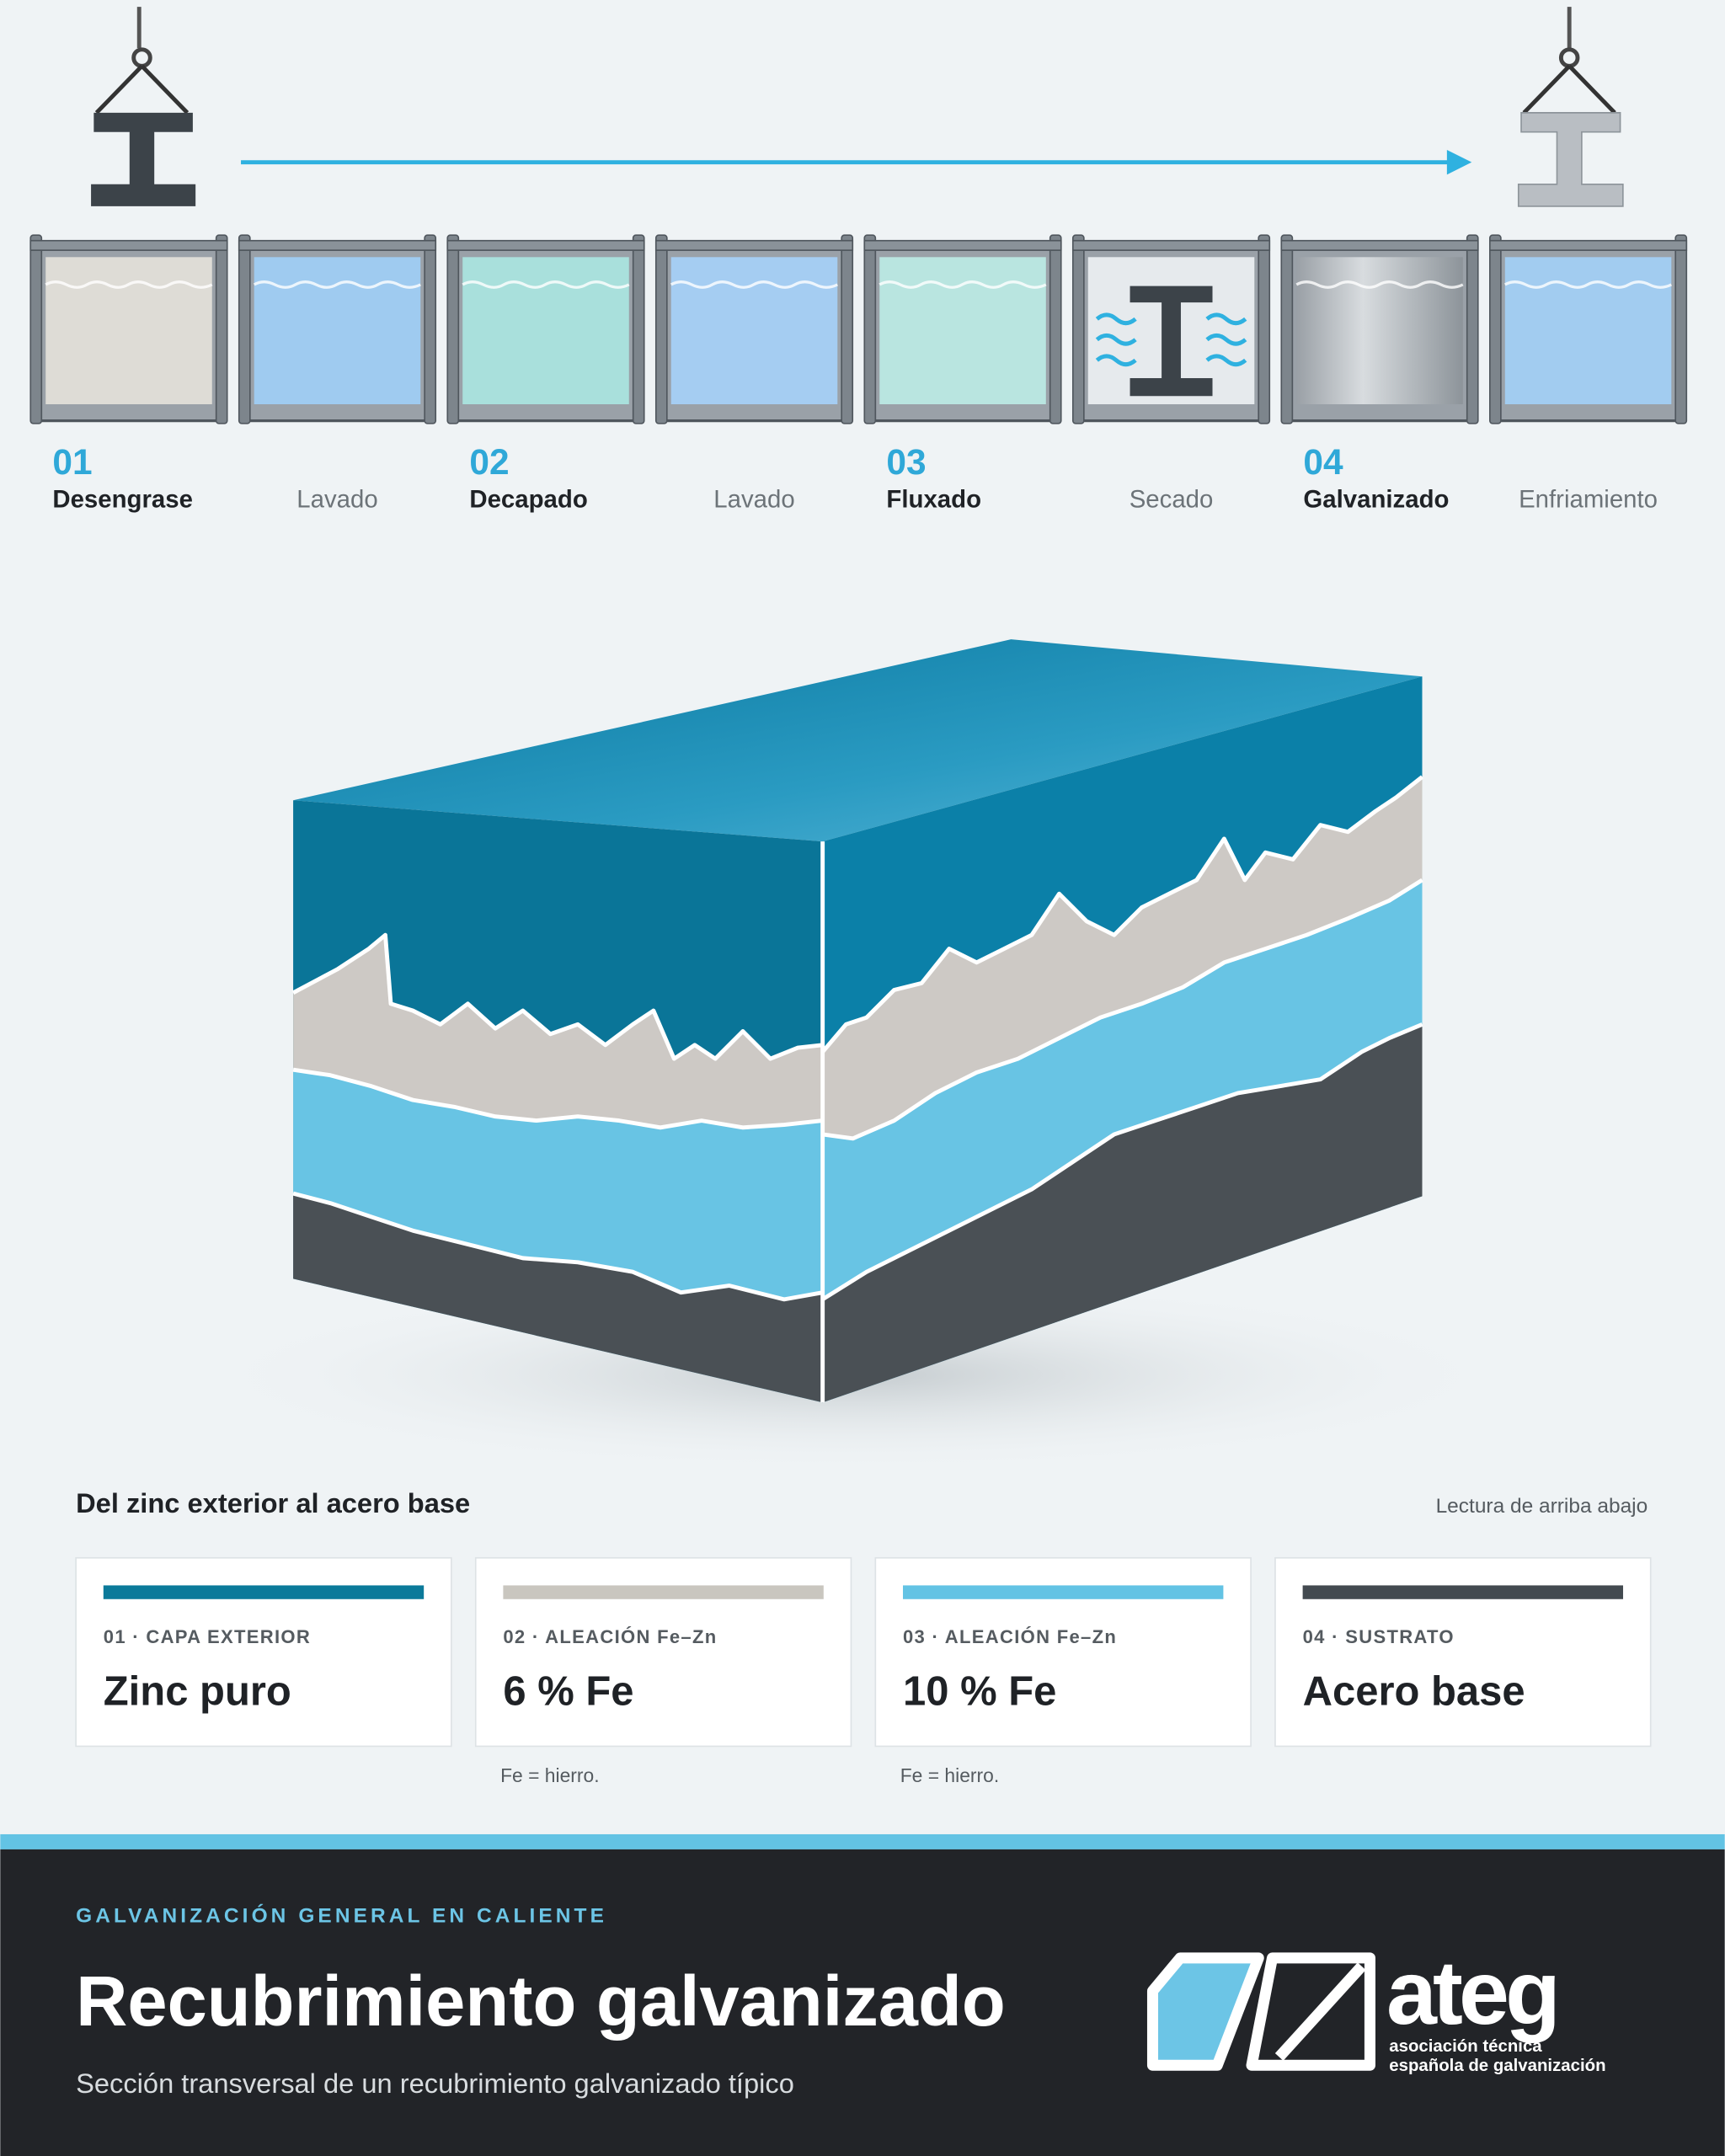  Describe the element at coordinates (1260, 2011) in the screenshot. I see `logo-mark` at that location.